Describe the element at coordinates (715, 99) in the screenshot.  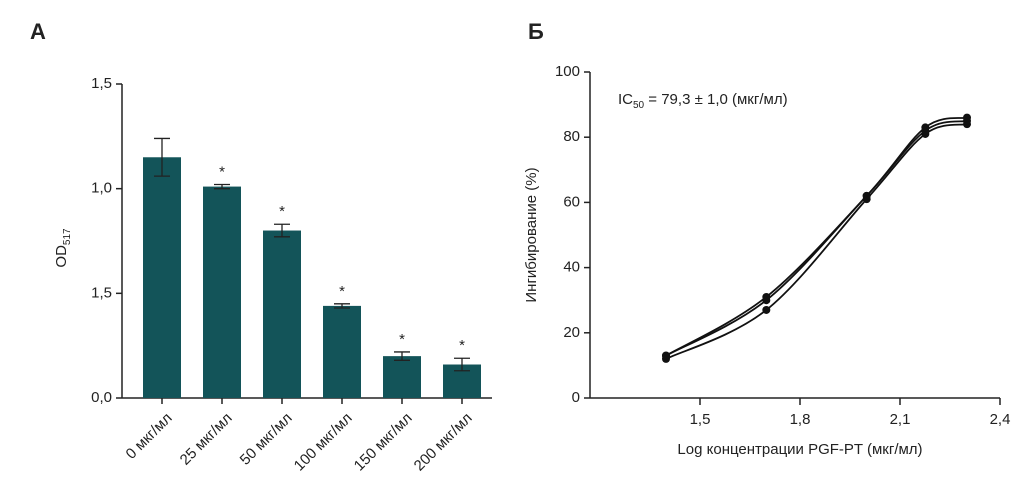
I see `annotation-rest: = 79,3 ± 1,0 (мкг/мл)` at that location.